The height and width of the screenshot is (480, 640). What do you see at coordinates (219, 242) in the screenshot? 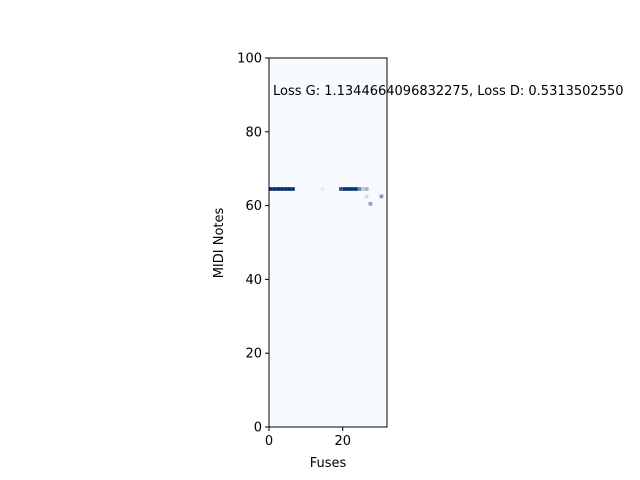
I see `y-axis-label: MIDI Notes` at bounding box center [219, 242].